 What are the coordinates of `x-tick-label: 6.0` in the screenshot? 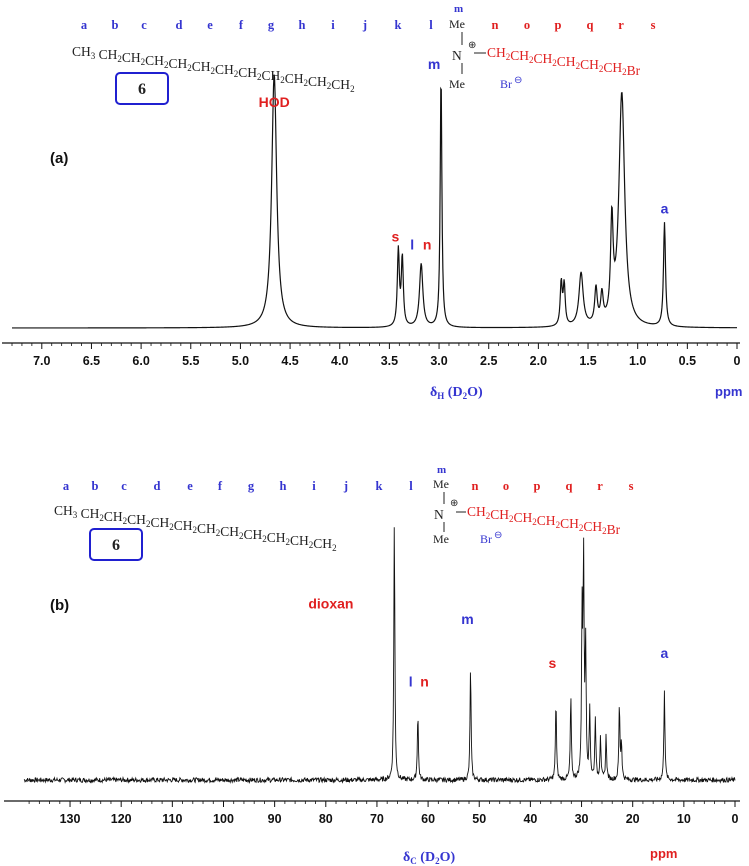 It's located at (140, 361).